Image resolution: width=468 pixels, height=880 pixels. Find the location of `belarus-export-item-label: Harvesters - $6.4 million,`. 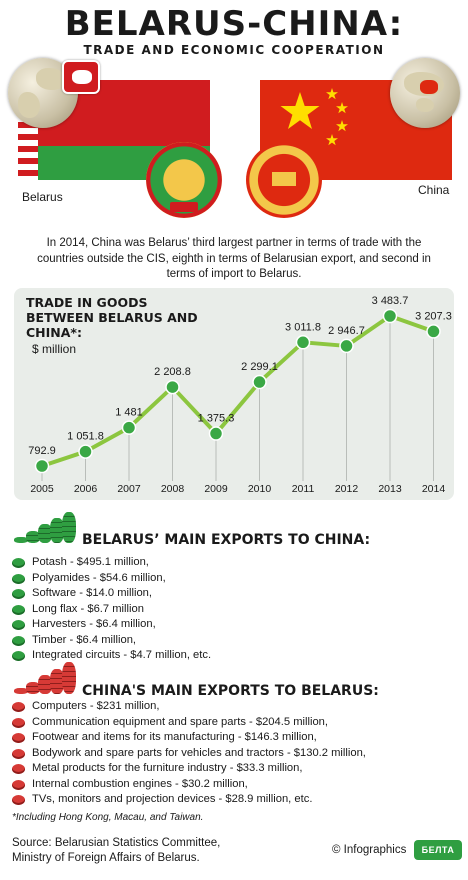

belarus-export-item-label: Harvesters - $6.4 million, is located at coordinates (94, 624).